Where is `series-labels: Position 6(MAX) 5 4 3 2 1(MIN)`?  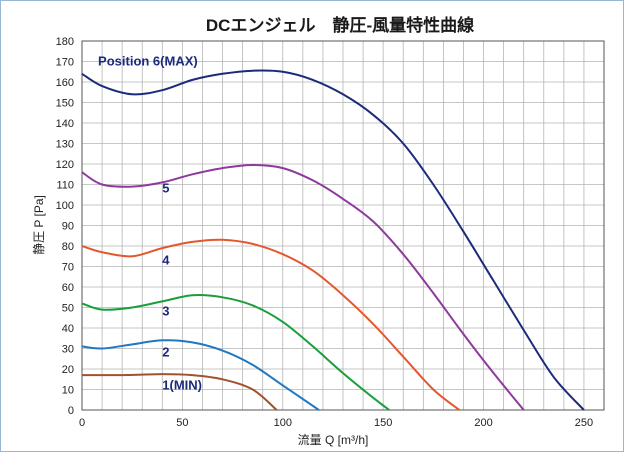 series-labels: Position 6(MAX) 5 4 3 2 1(MIN) is located at coordinates (150, 223).